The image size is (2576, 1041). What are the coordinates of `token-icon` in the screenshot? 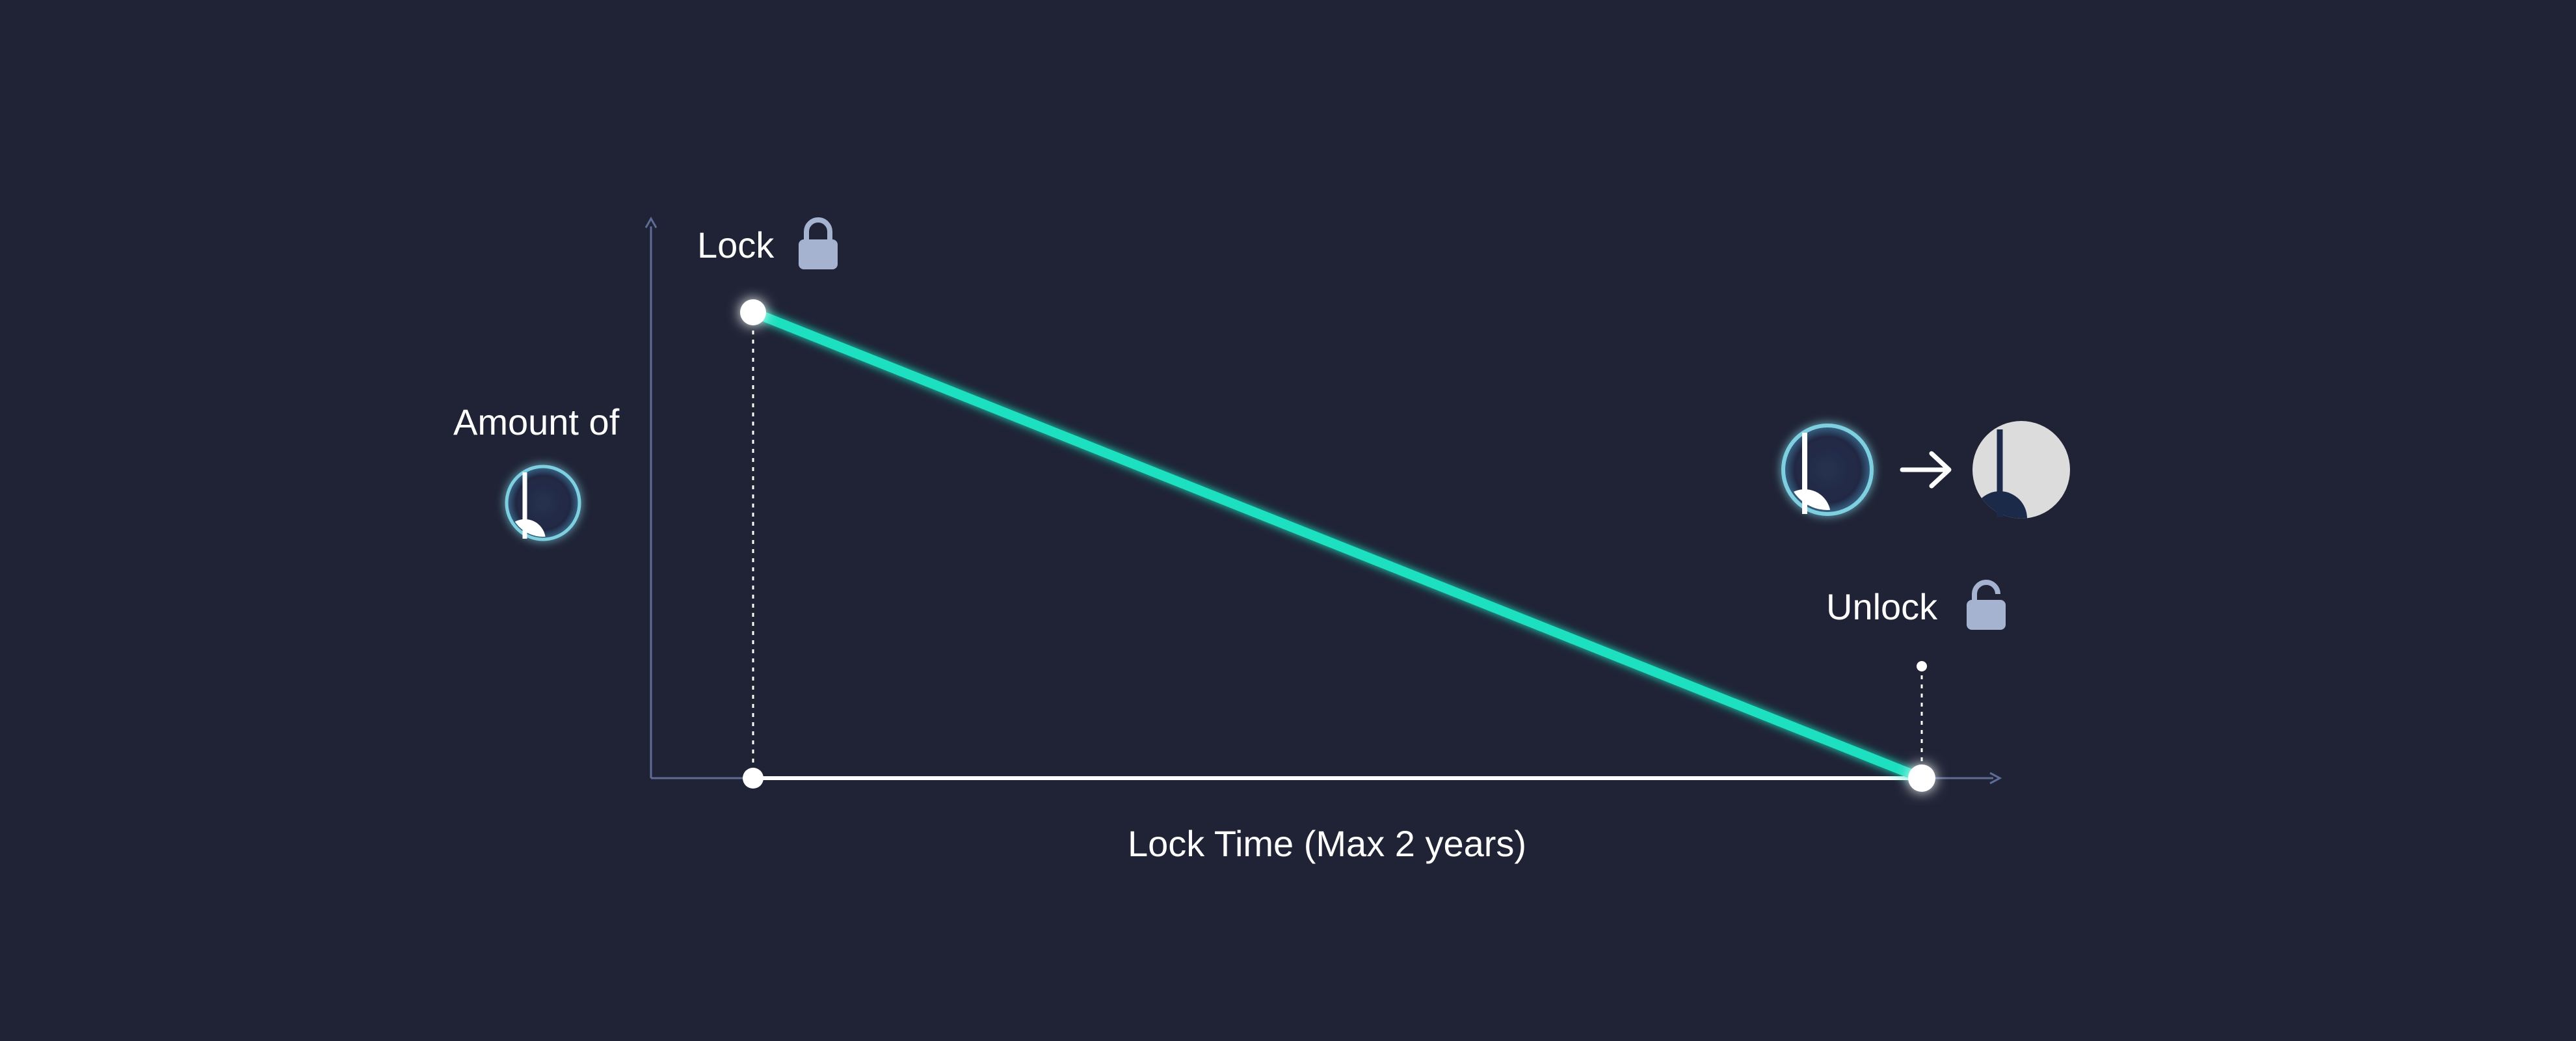 It's located at (543, 503).